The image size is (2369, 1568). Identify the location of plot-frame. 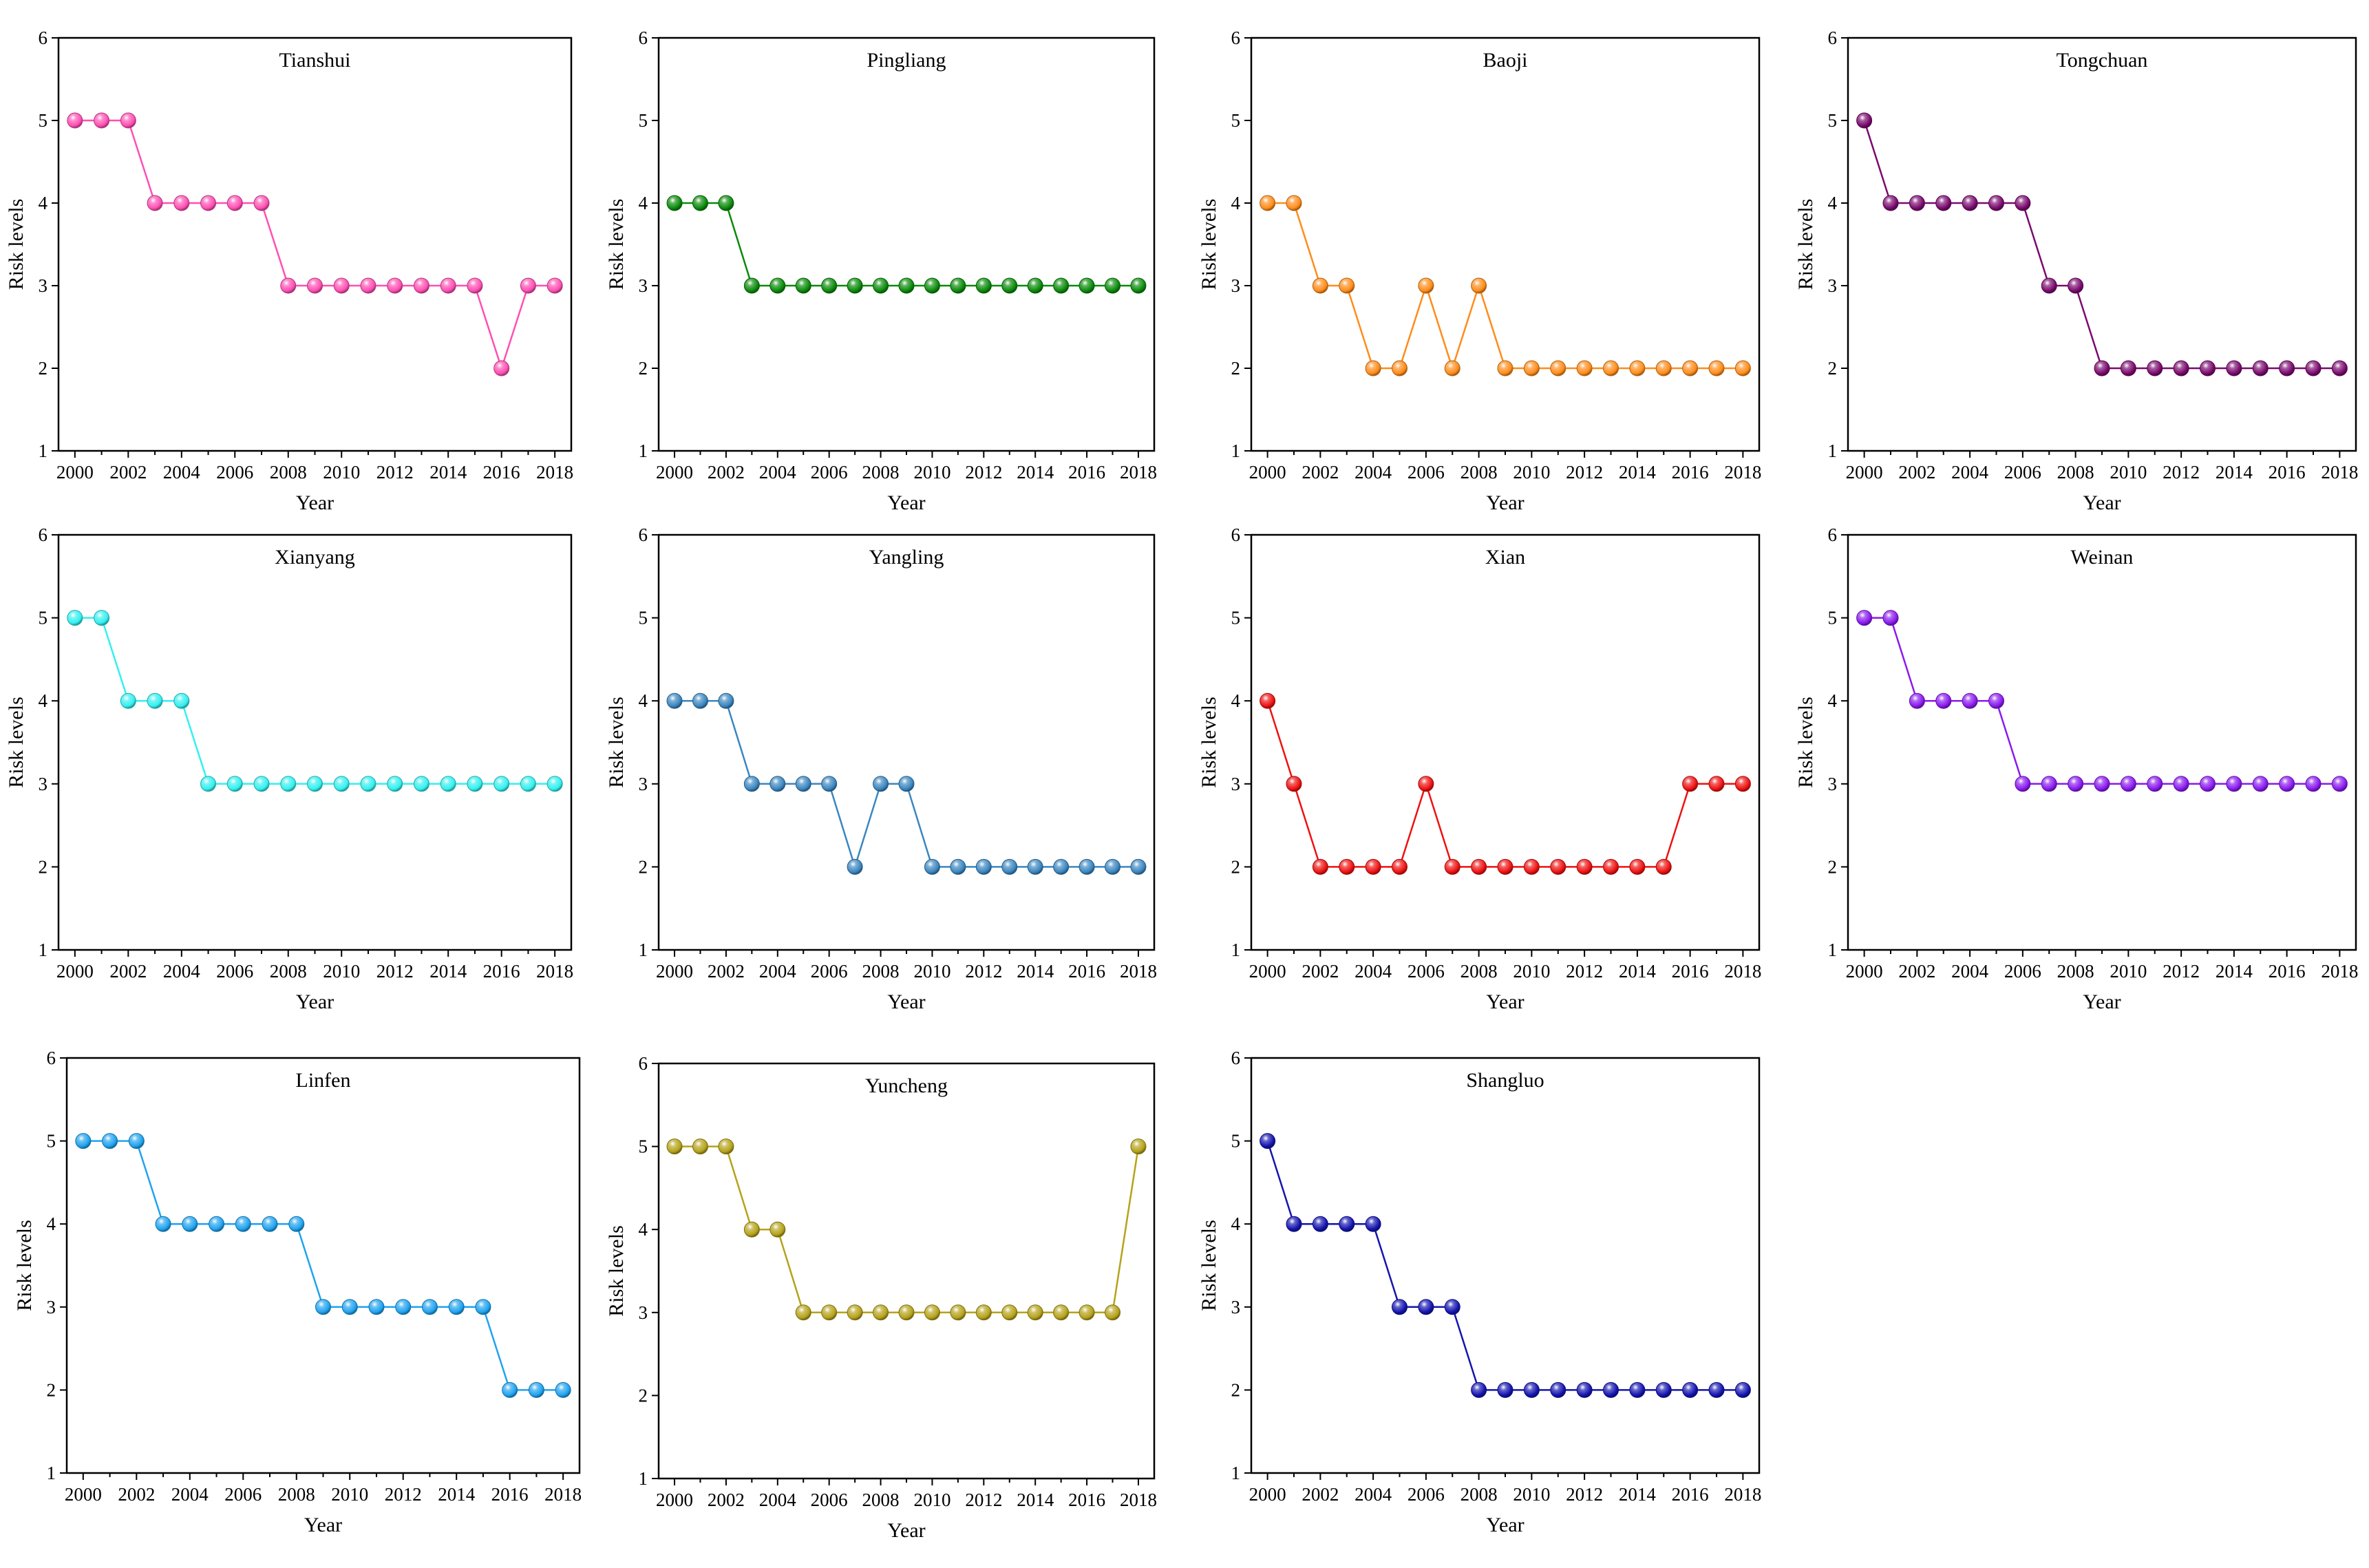
(1506, 1265).